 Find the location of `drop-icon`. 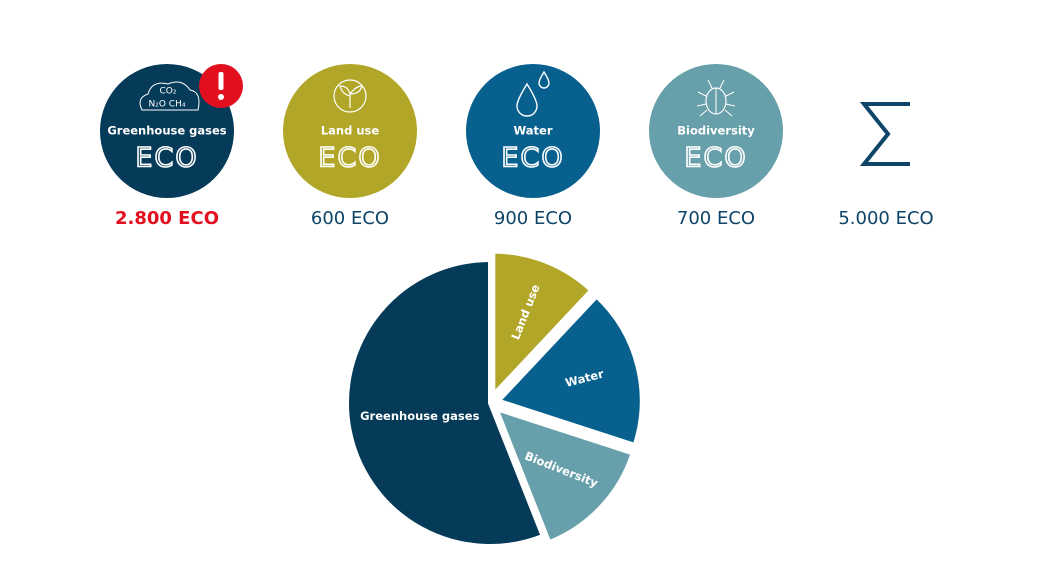

drop-icon is located at coordinates (533, 93).